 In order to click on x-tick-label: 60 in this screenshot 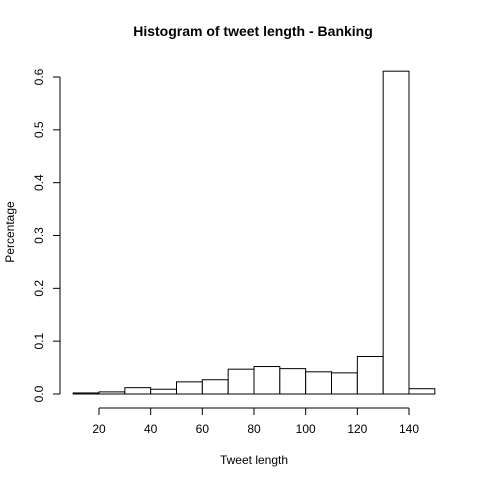, I will do `click(203, 429)`.